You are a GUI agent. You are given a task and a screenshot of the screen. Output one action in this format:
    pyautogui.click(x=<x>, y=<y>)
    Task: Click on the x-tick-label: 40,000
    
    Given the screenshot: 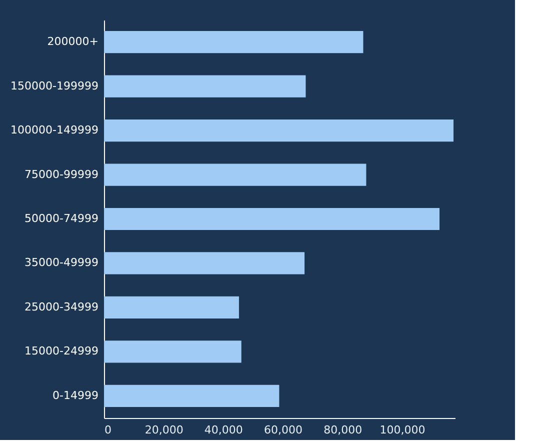 What is the action you would take?
    pyautogui.click(x=223, y=430)
    